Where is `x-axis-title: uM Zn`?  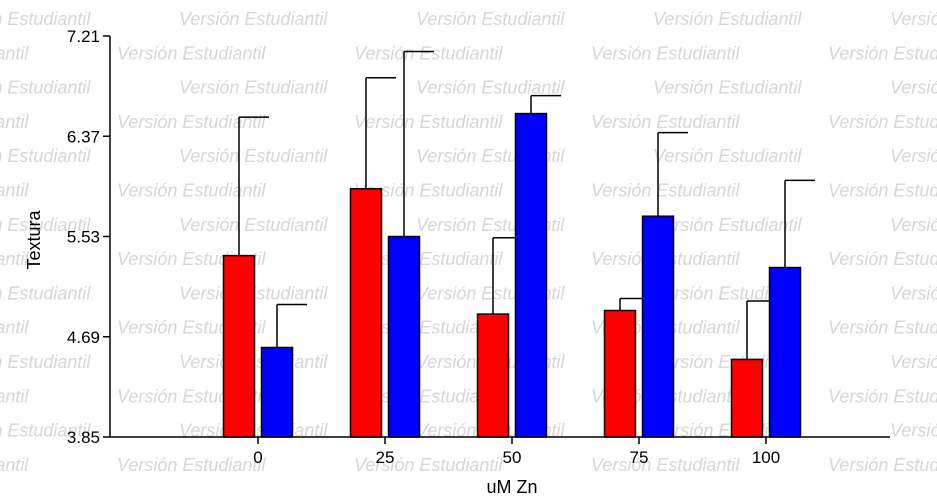
x-axis-title: uM Zn is located at coordinates (511, 487).